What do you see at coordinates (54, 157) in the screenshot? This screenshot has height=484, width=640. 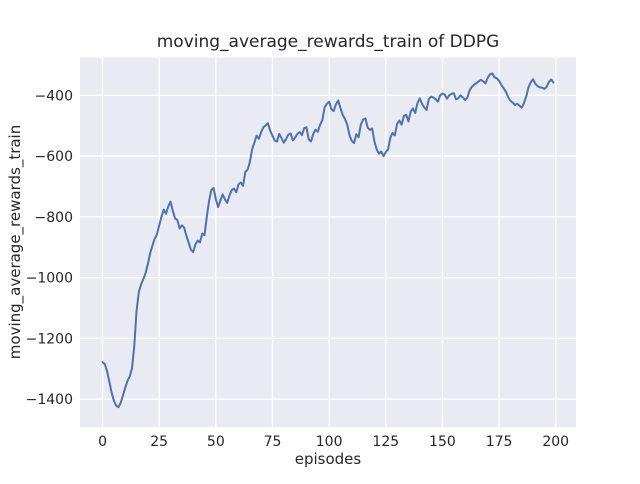 I see `y-tick-label: −600` at bounding box center [54, 157].